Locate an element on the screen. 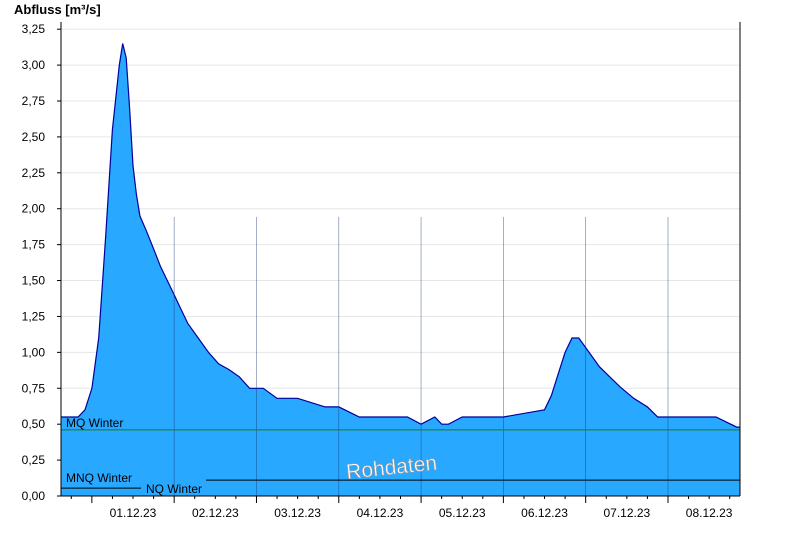  y-tick-label: 1,75 is located at coordinates (34, 245).